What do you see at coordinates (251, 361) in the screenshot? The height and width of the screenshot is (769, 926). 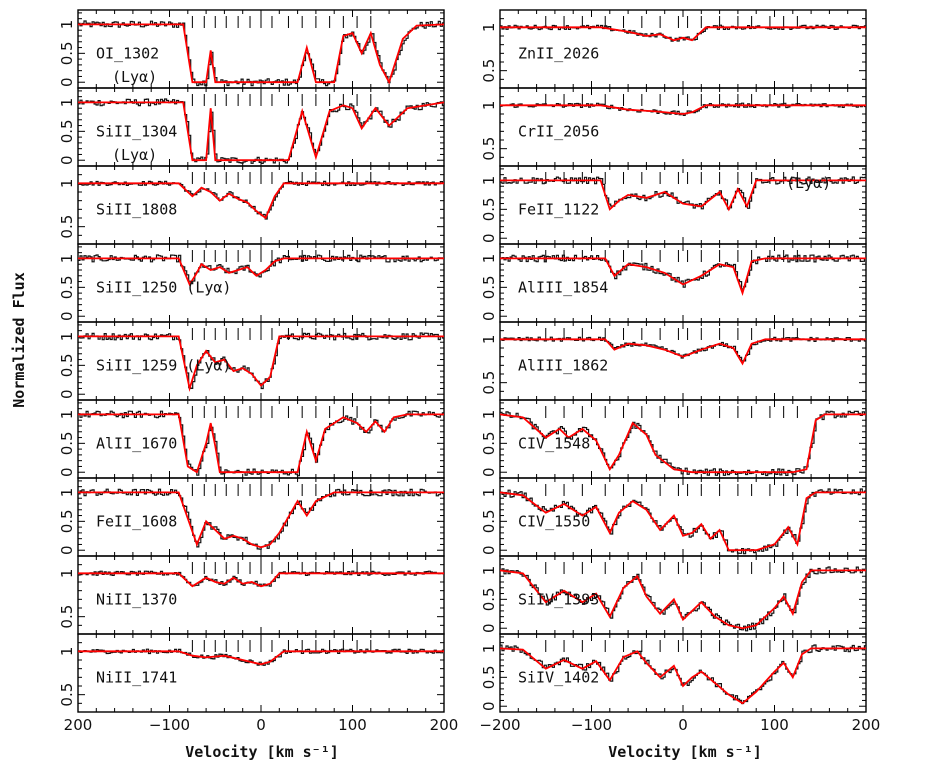 I see `panel-siii_1259: 0 0.5 1 SiII_1259 (Lyα)` at bounding box center [251, 361].